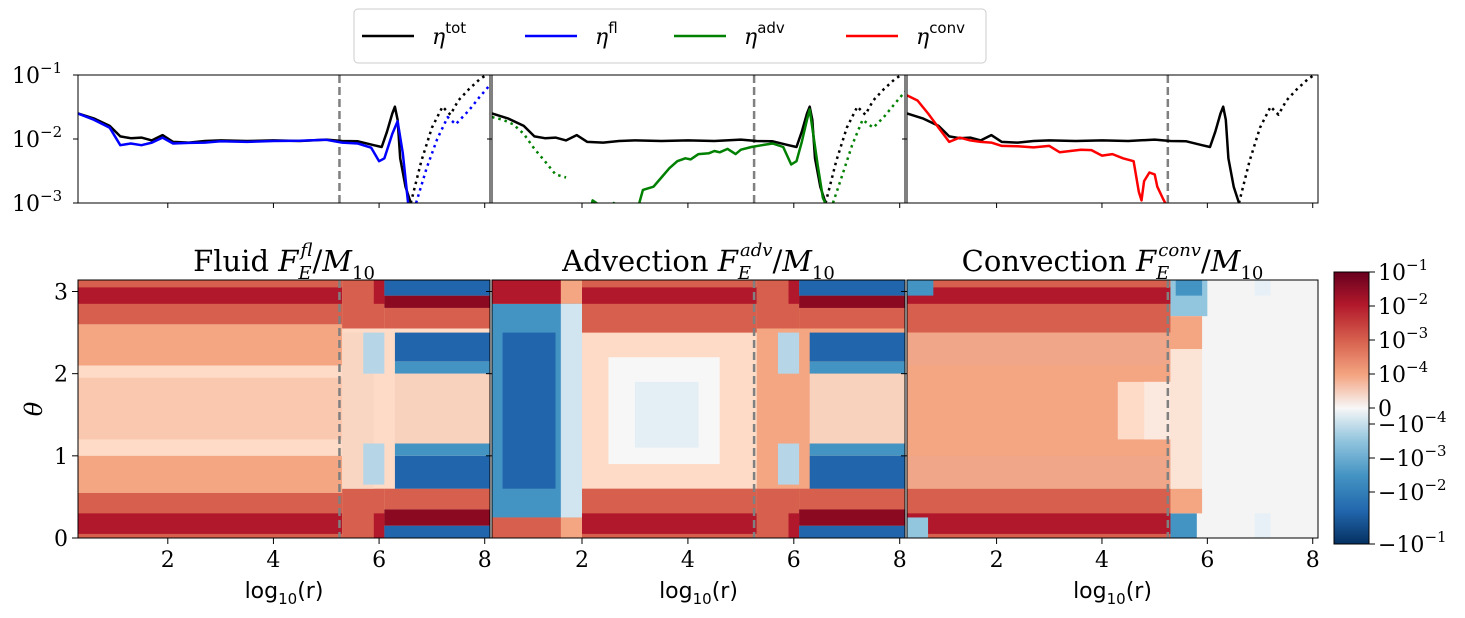  I want to click on colorbar-gradient, so click(1351, 408).